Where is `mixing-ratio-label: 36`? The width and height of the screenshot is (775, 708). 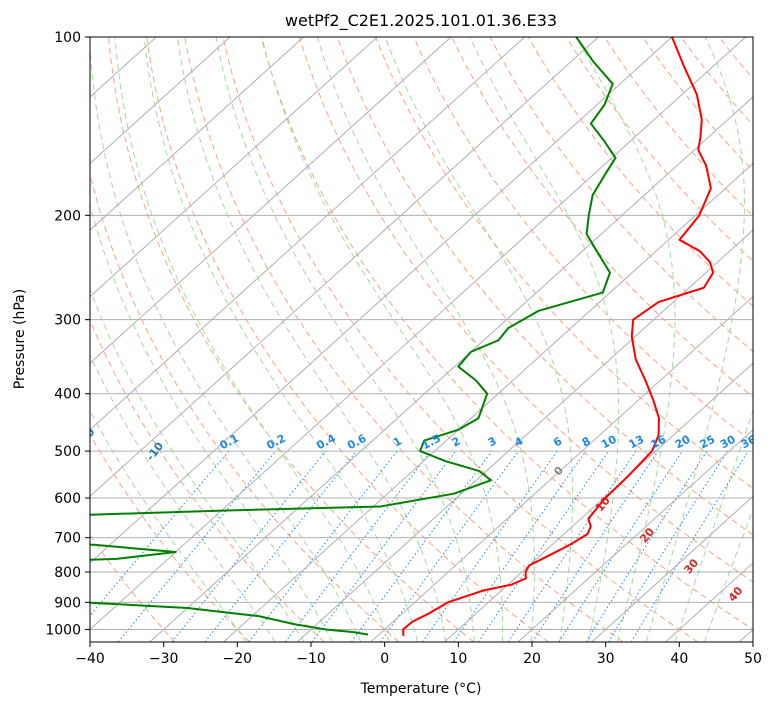 mixing-ratio-label: 36 is located at coordinates (749, 442).